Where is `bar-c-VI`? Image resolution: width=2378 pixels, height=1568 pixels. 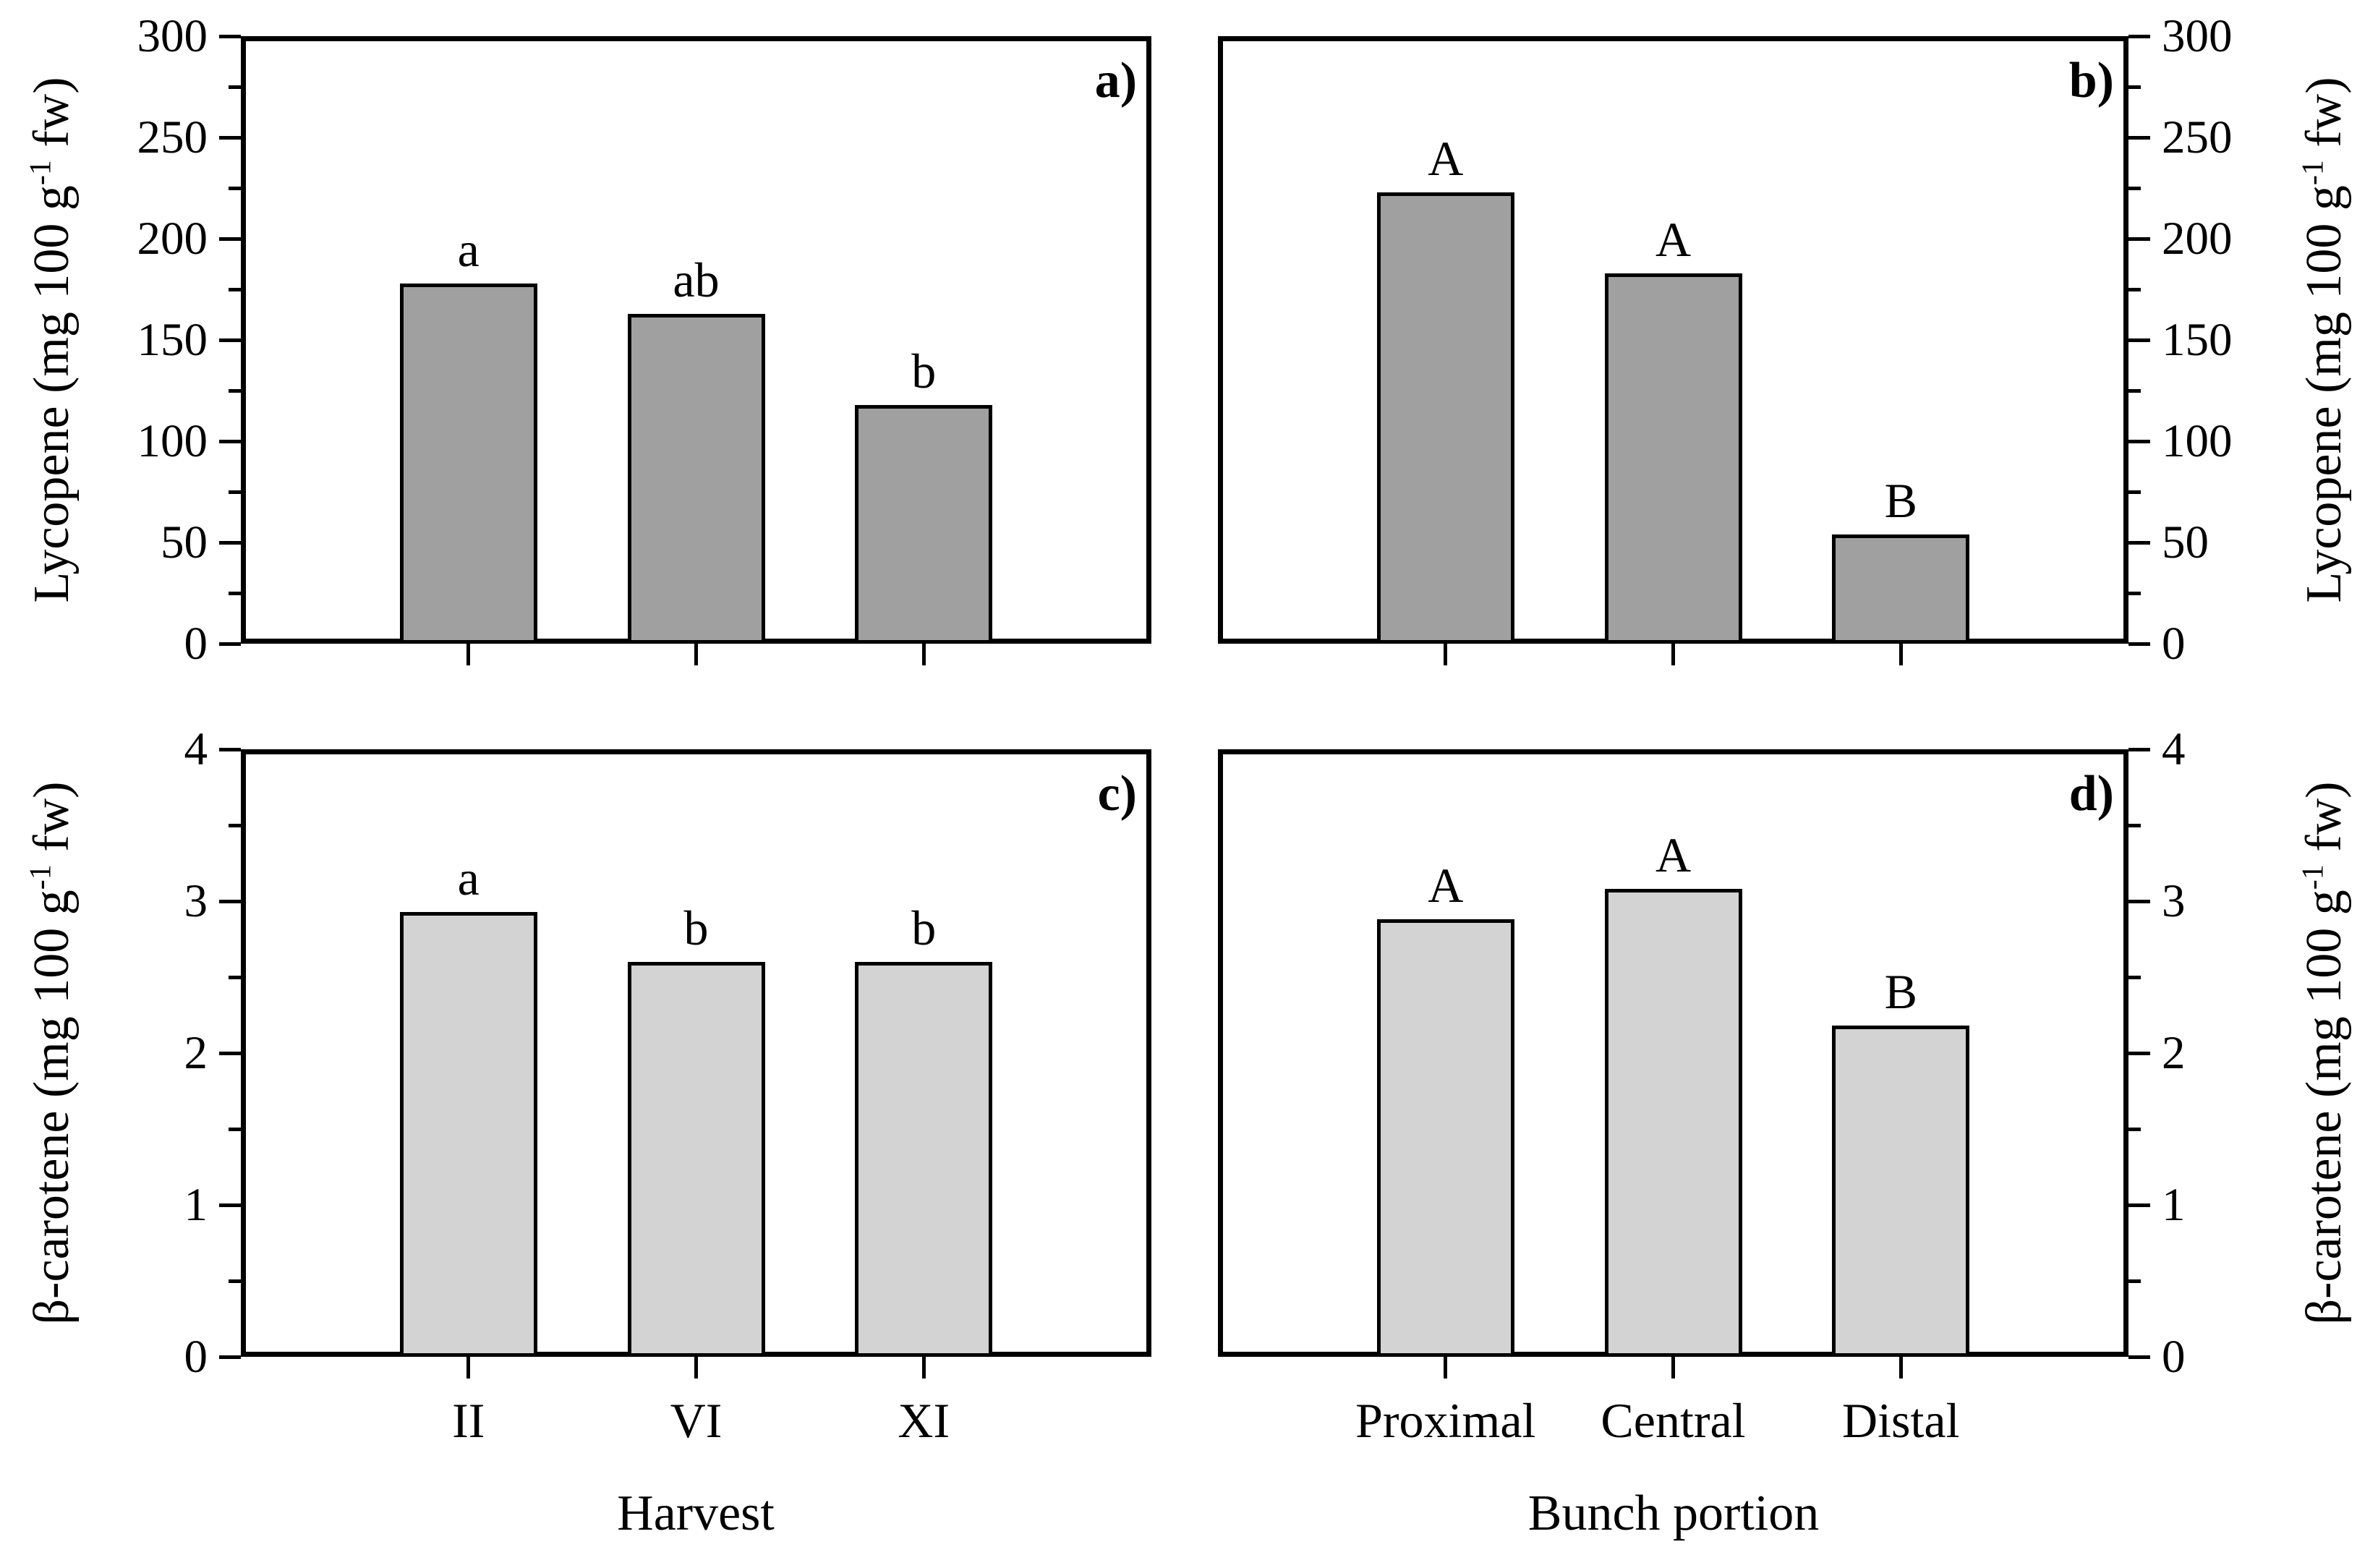
bar-c-VI is located at coordinates (696, 1159).